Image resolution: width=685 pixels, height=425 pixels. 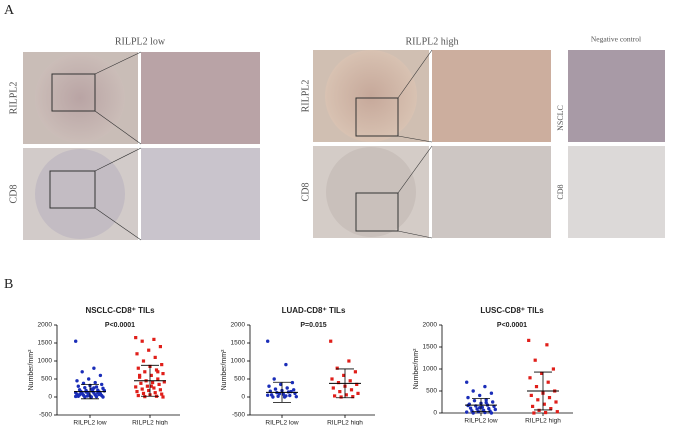 What do you see at coordinates (9, 10) in the screenshot?
I see `panel-label: A` at bounding box center [9, 10].